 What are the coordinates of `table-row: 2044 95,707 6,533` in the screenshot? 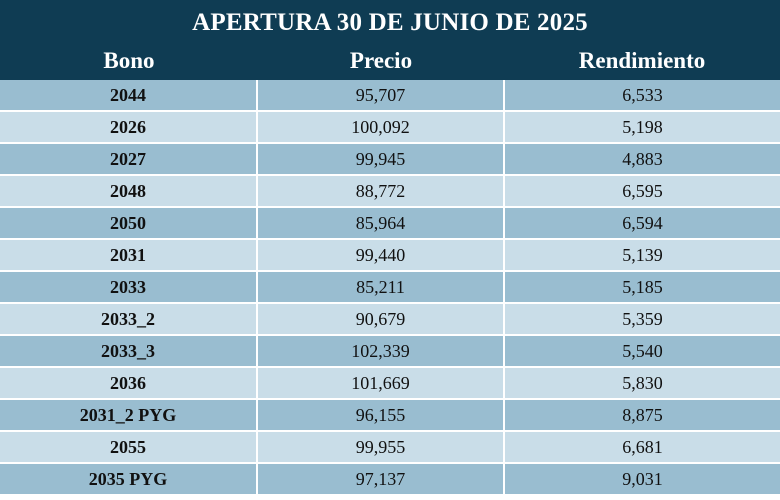 It's located at (390, 96).